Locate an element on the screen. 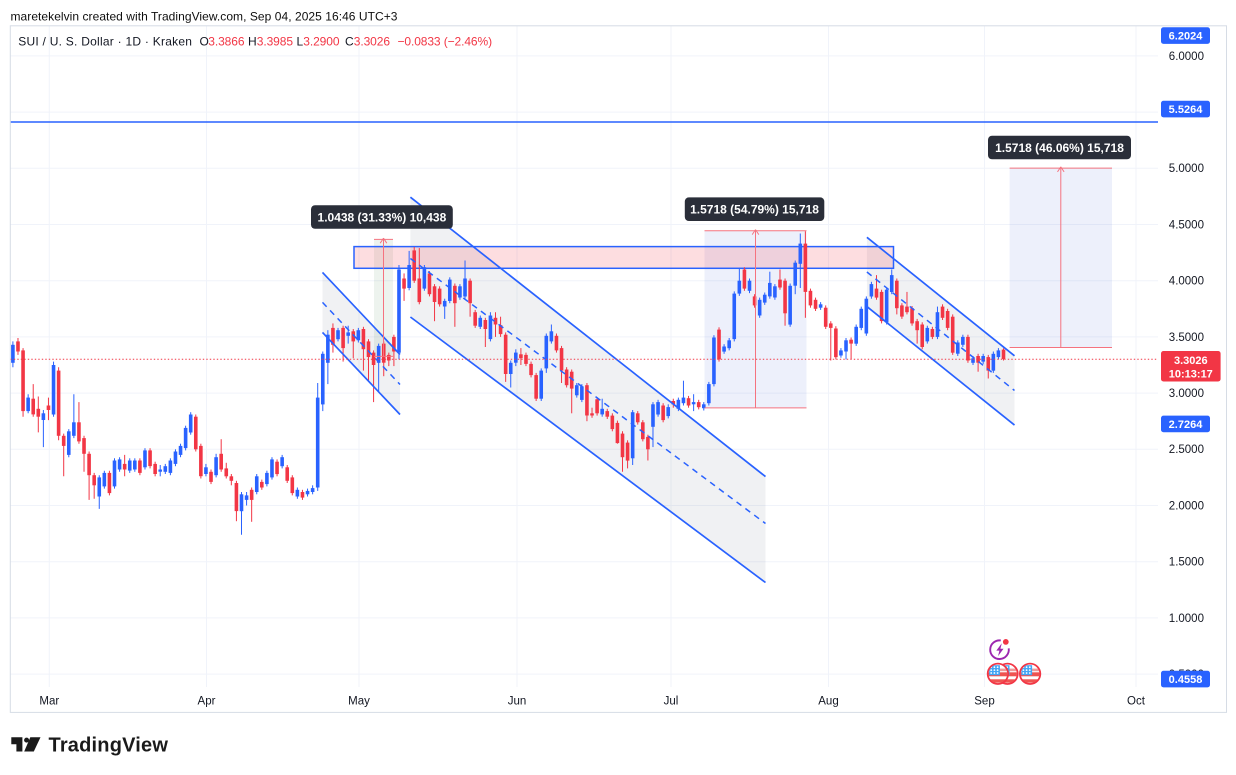  svg-text: Apr is located at coordinates (207, 702).